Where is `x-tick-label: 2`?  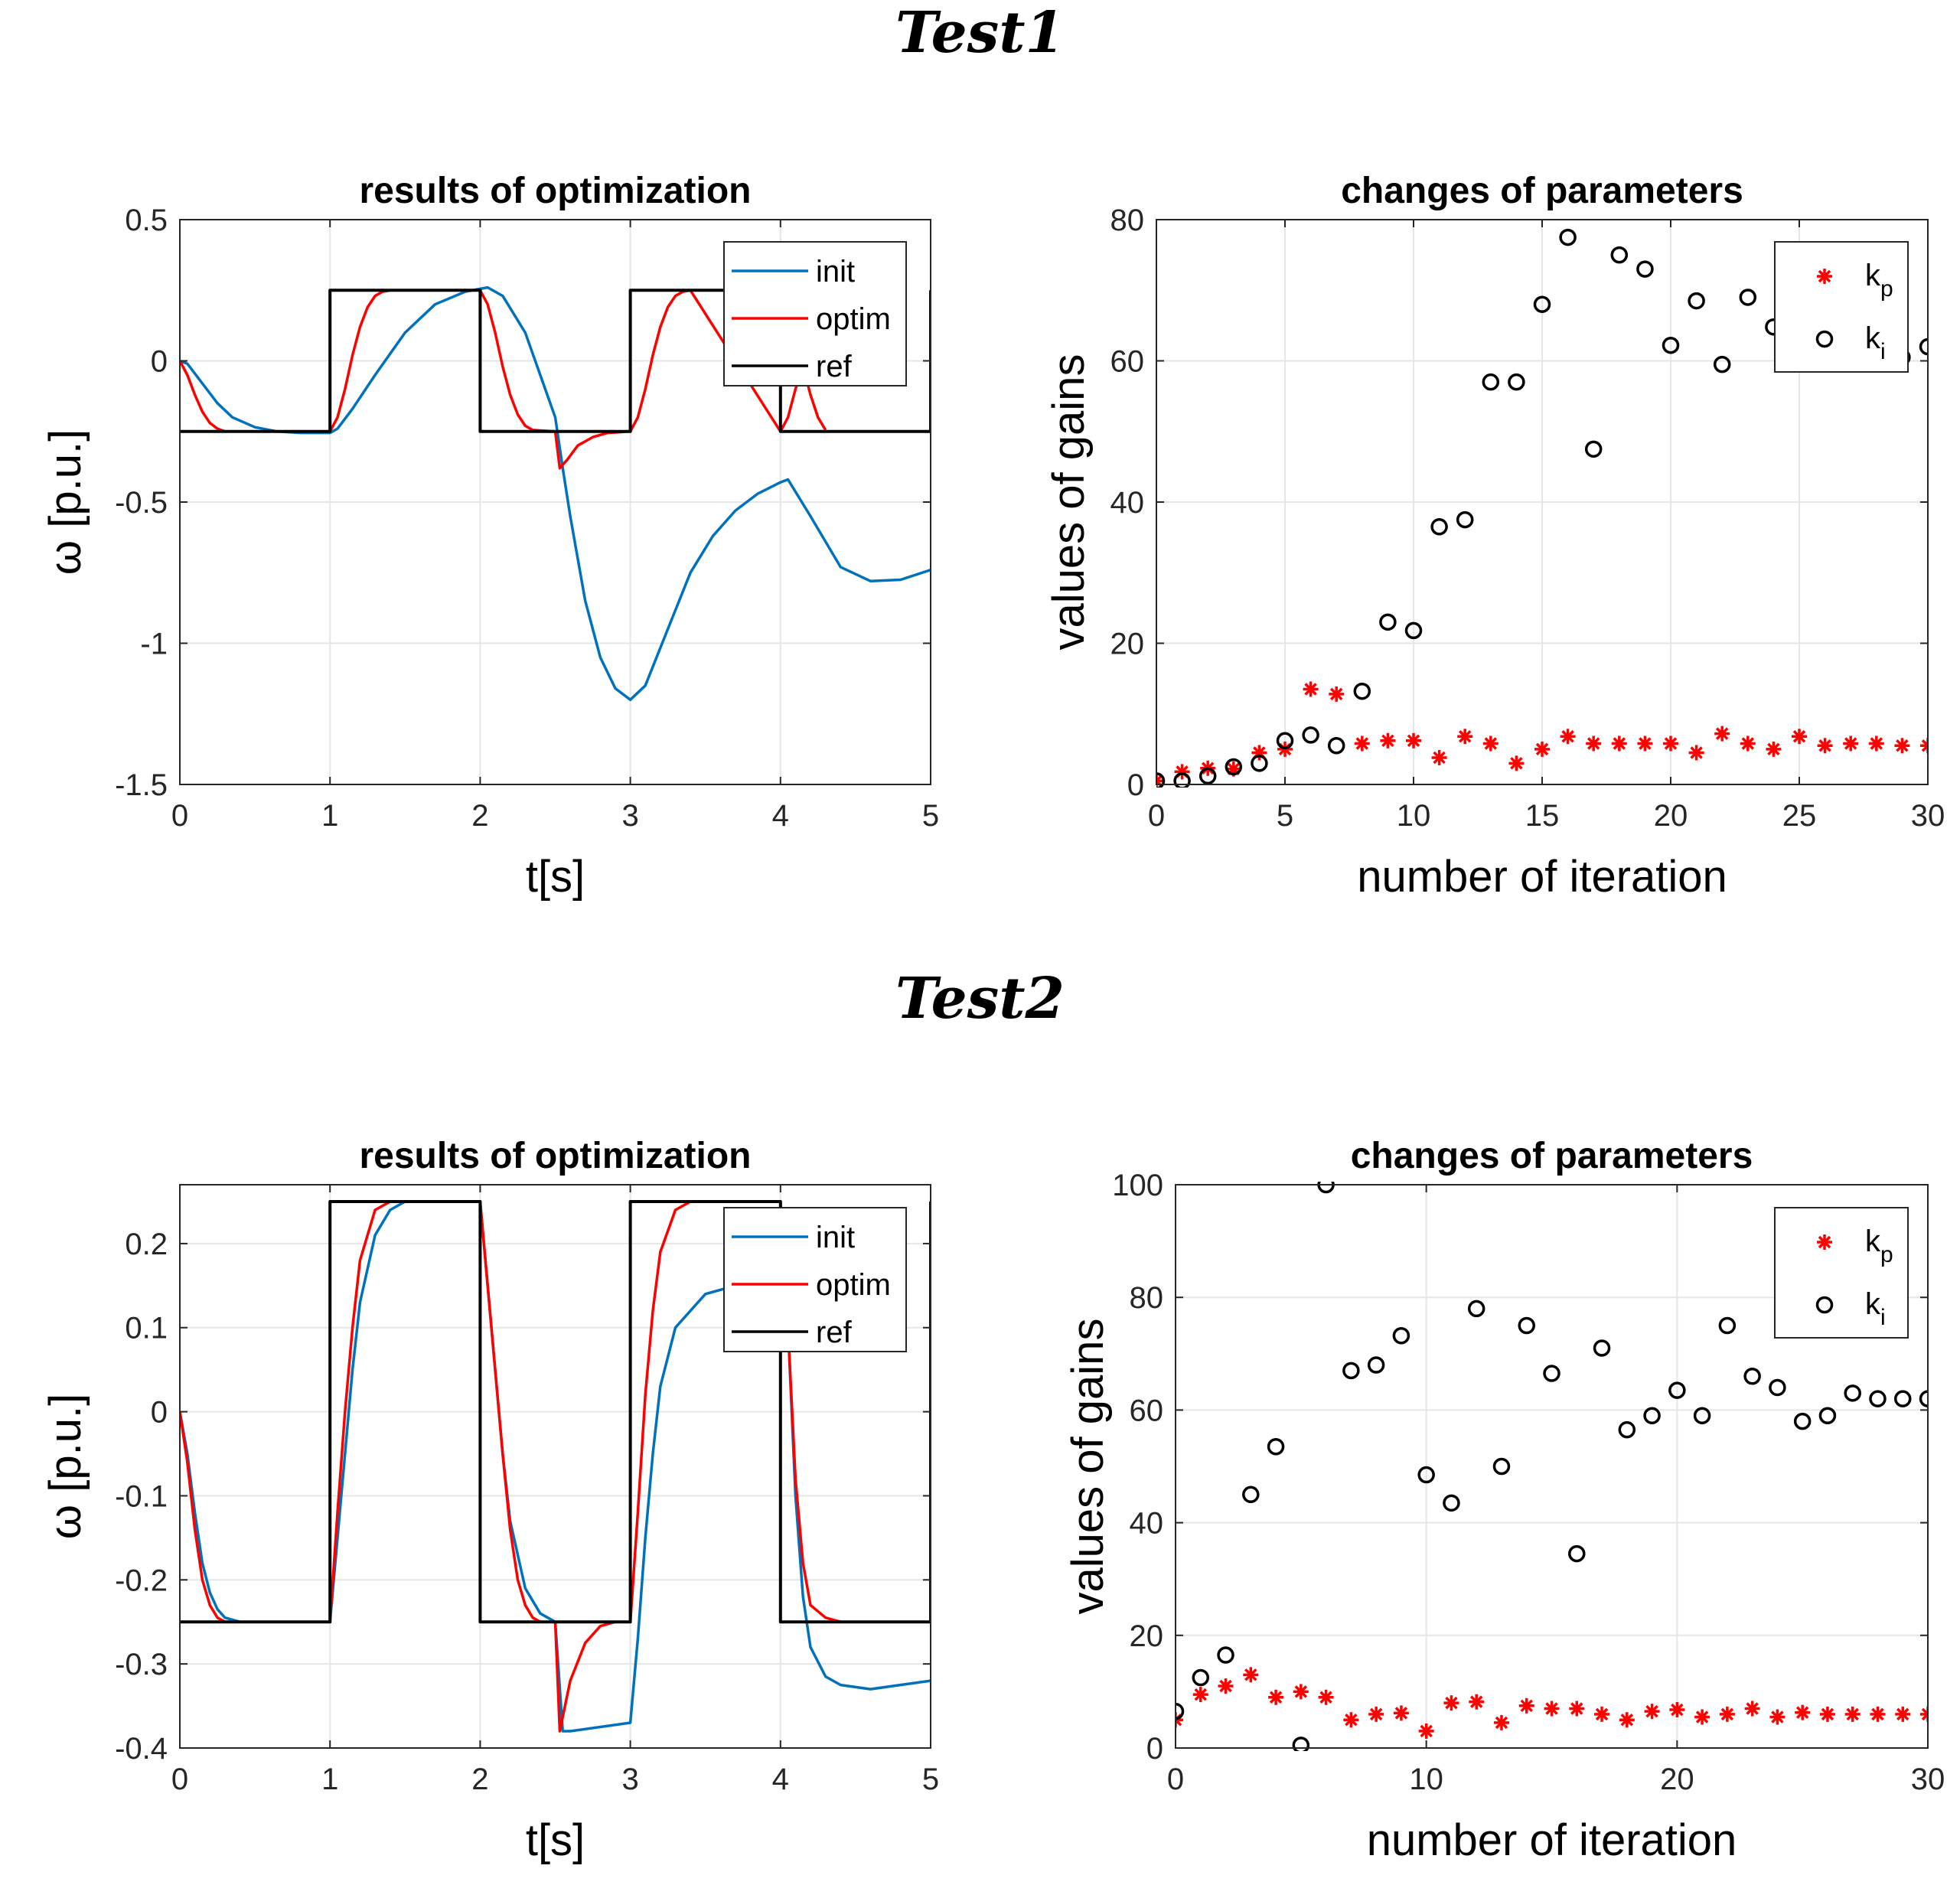
x-tick-label: 2 is located at coordinates (479, 816).